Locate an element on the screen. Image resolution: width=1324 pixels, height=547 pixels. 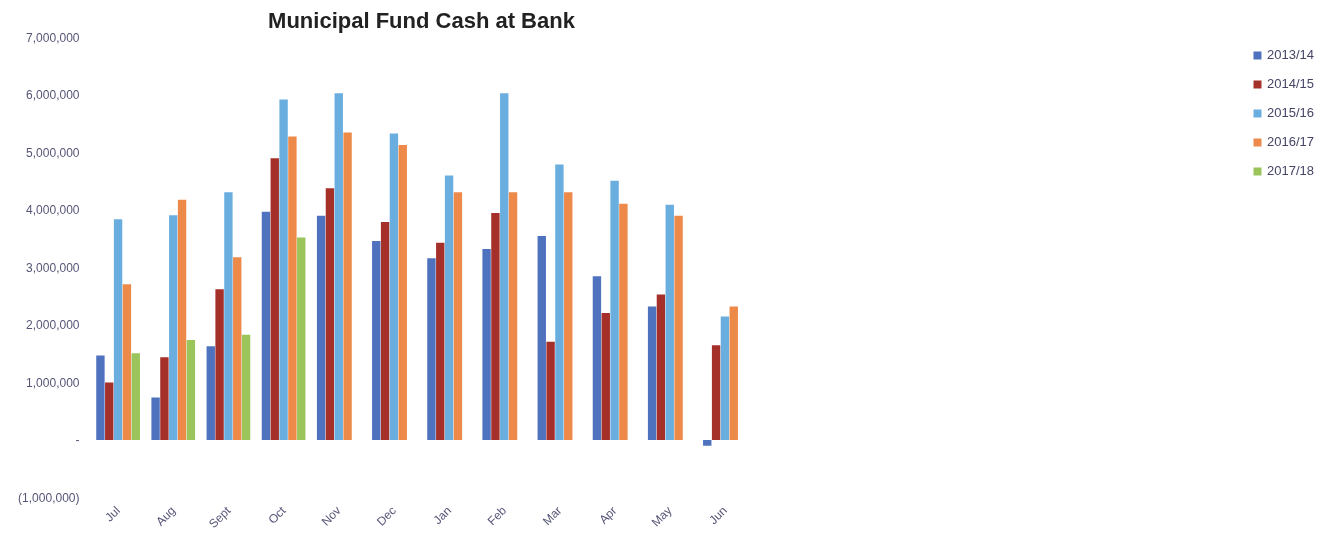
chart-title: Municipal Fund Cash at Bank is located at coordinates (422, 20).